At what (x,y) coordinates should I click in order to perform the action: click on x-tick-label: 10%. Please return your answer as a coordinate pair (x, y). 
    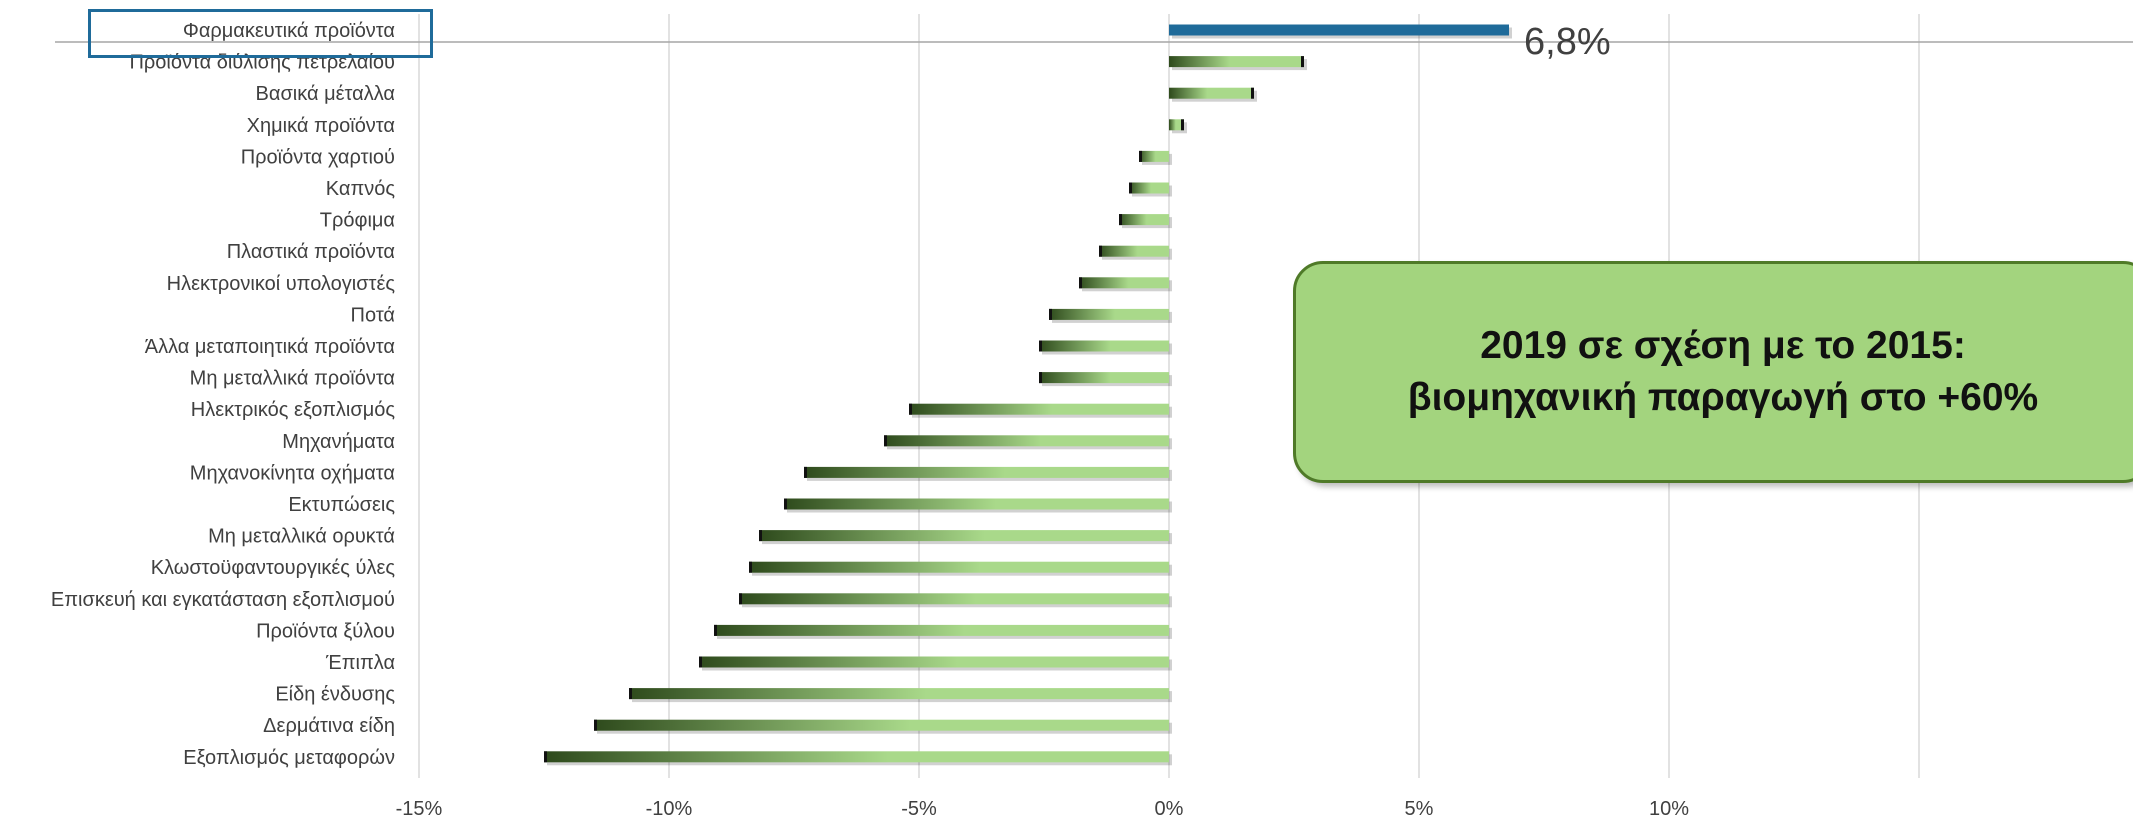
    Looking at the image, I should click on (1669, 807).